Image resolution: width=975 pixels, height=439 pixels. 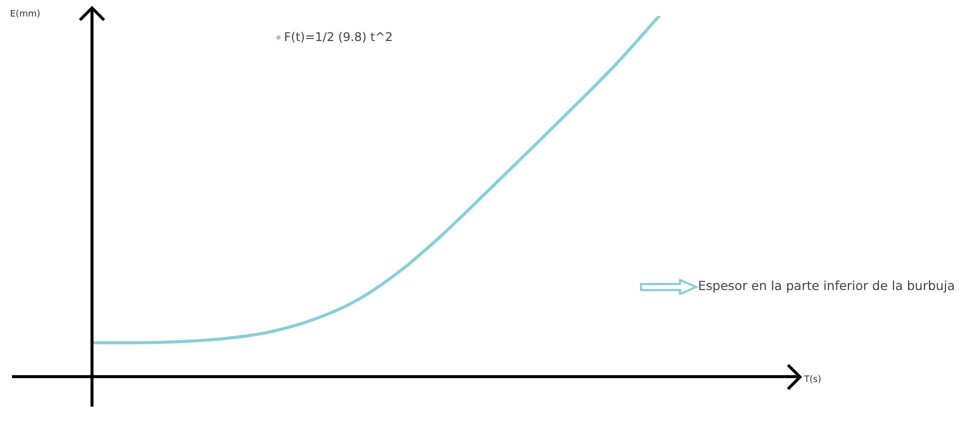 I want to click on x-axis-title: T(s), so click(x=812, y=379).